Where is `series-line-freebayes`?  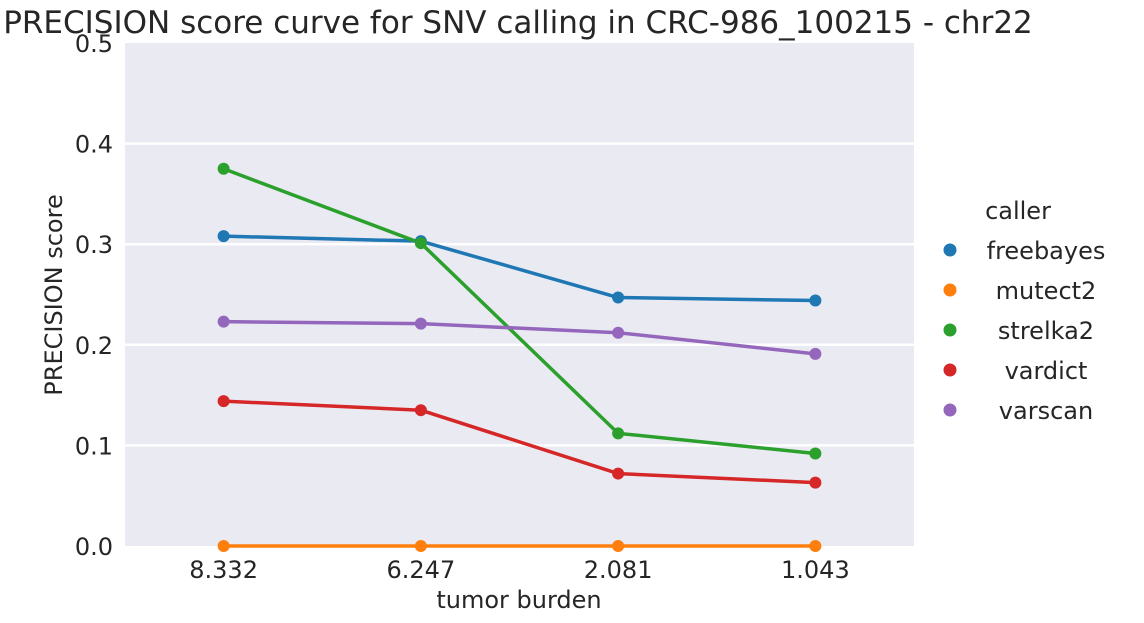 series-line-freebayes is located at coordinates (519, 268).